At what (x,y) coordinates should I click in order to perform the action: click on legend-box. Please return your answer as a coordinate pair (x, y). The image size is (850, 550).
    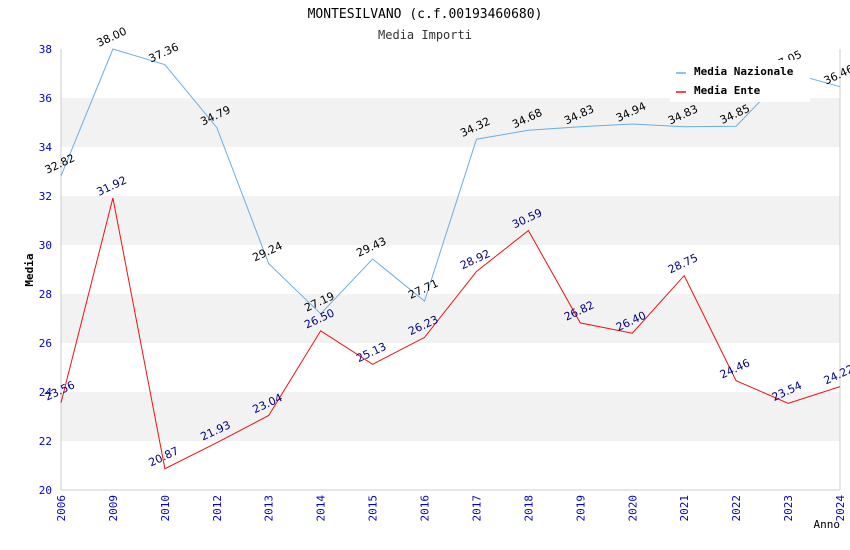
    Looking at the image, I should click on (740, 81).